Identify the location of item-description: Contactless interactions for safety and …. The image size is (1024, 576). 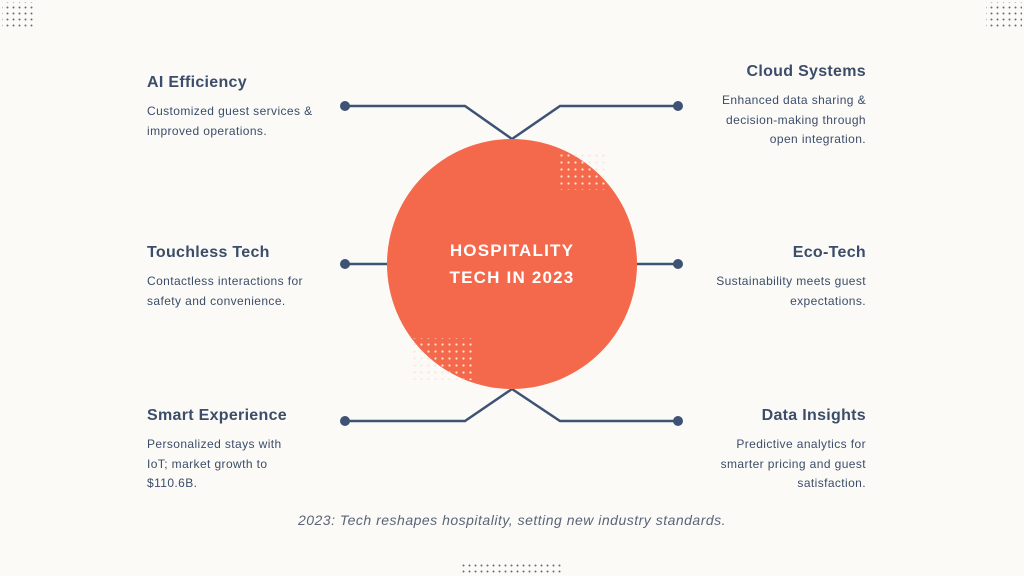
(225, 291).